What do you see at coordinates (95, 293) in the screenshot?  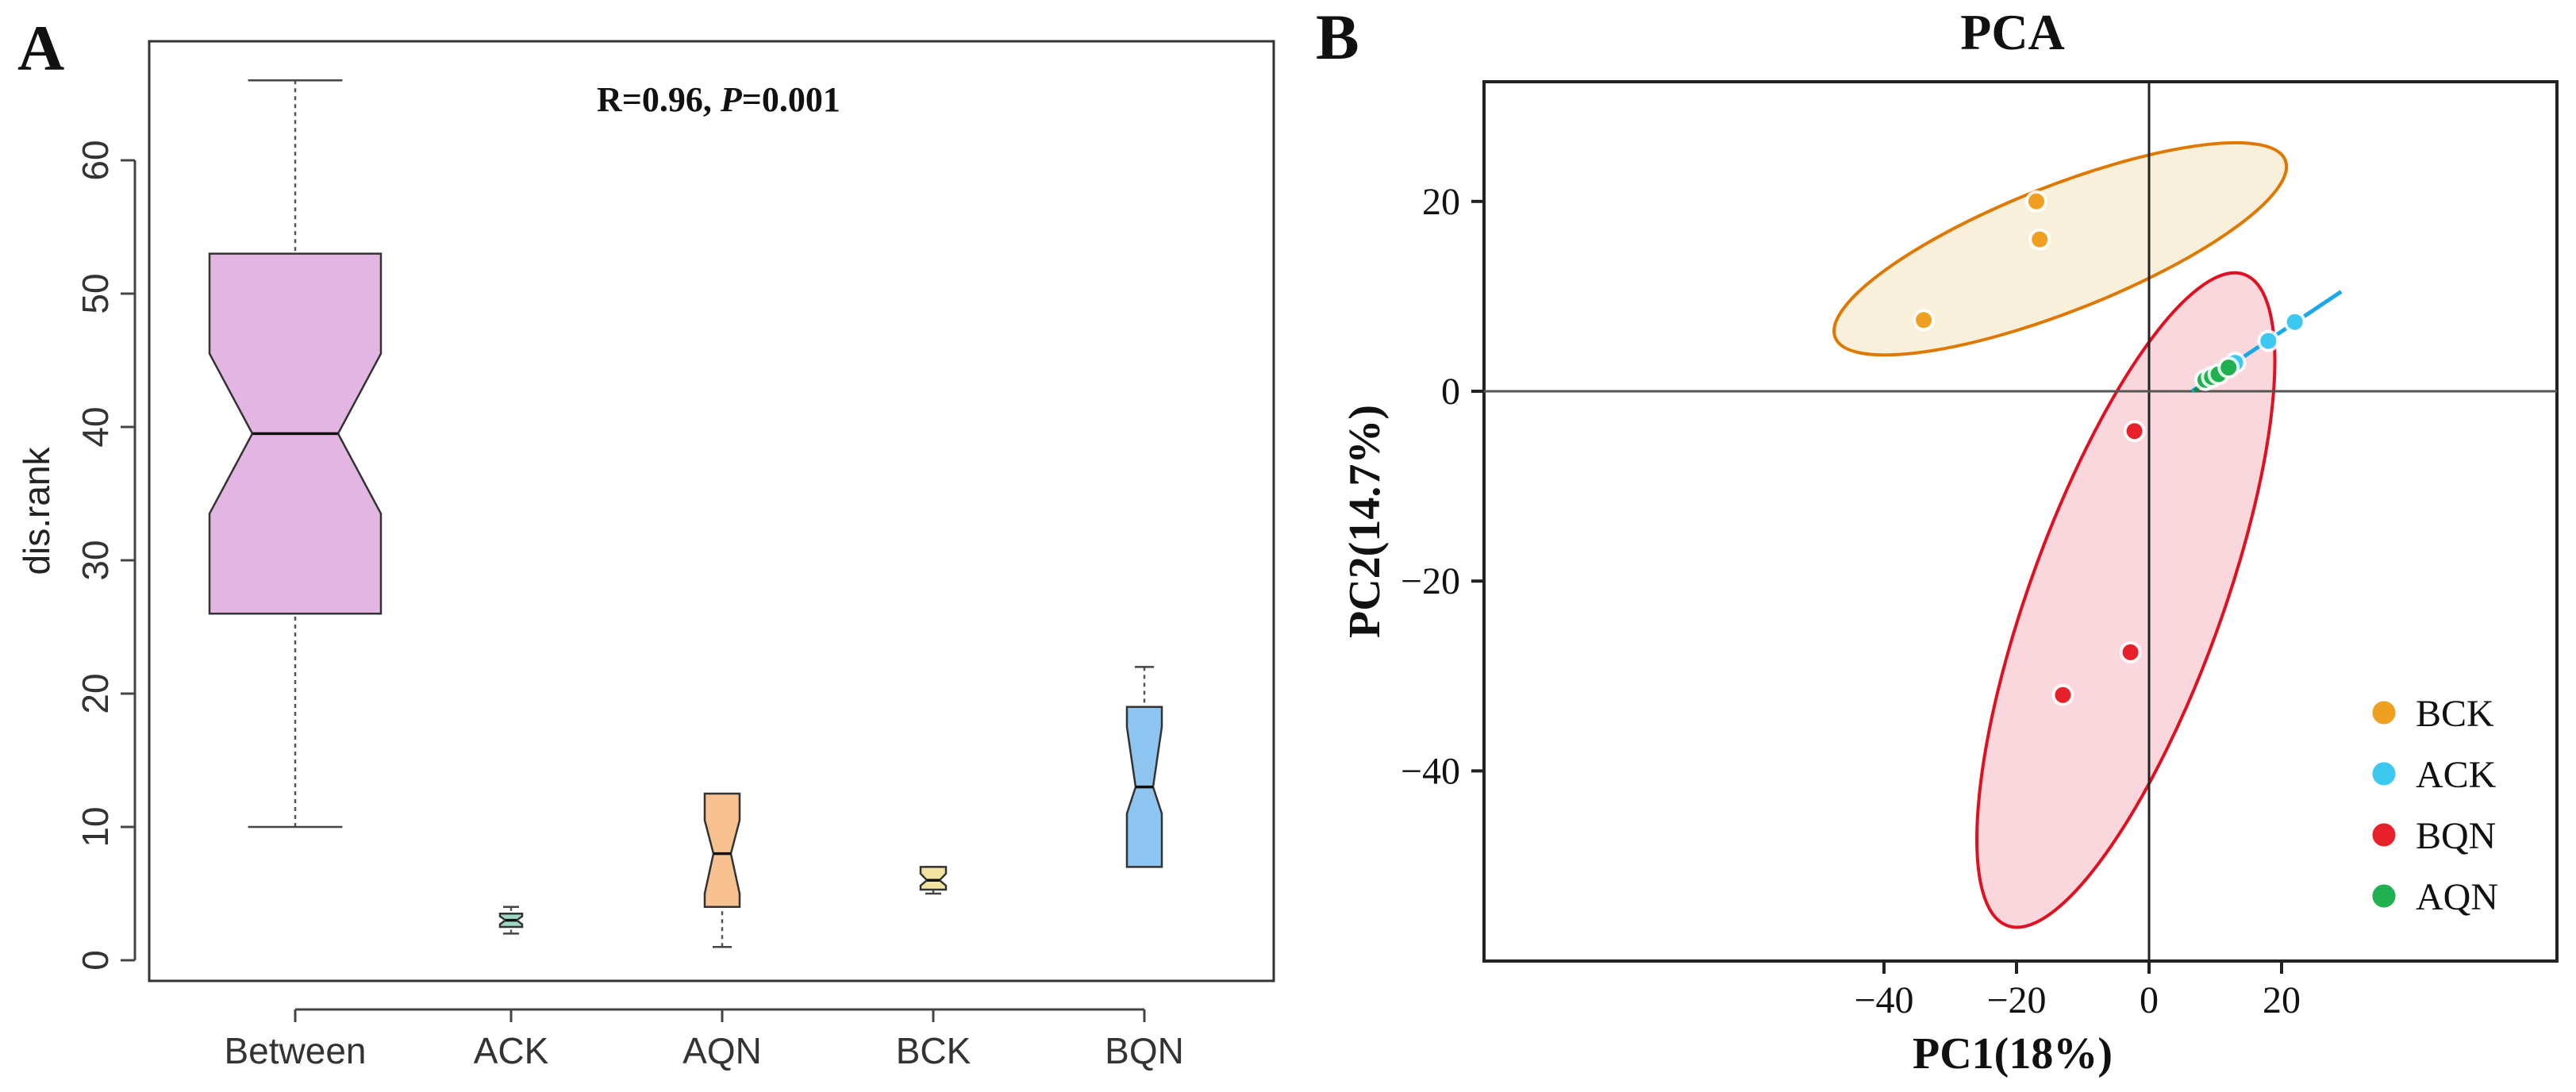 I see `panel-a-y-tick-label: 50` at bounding box center [95, 293].